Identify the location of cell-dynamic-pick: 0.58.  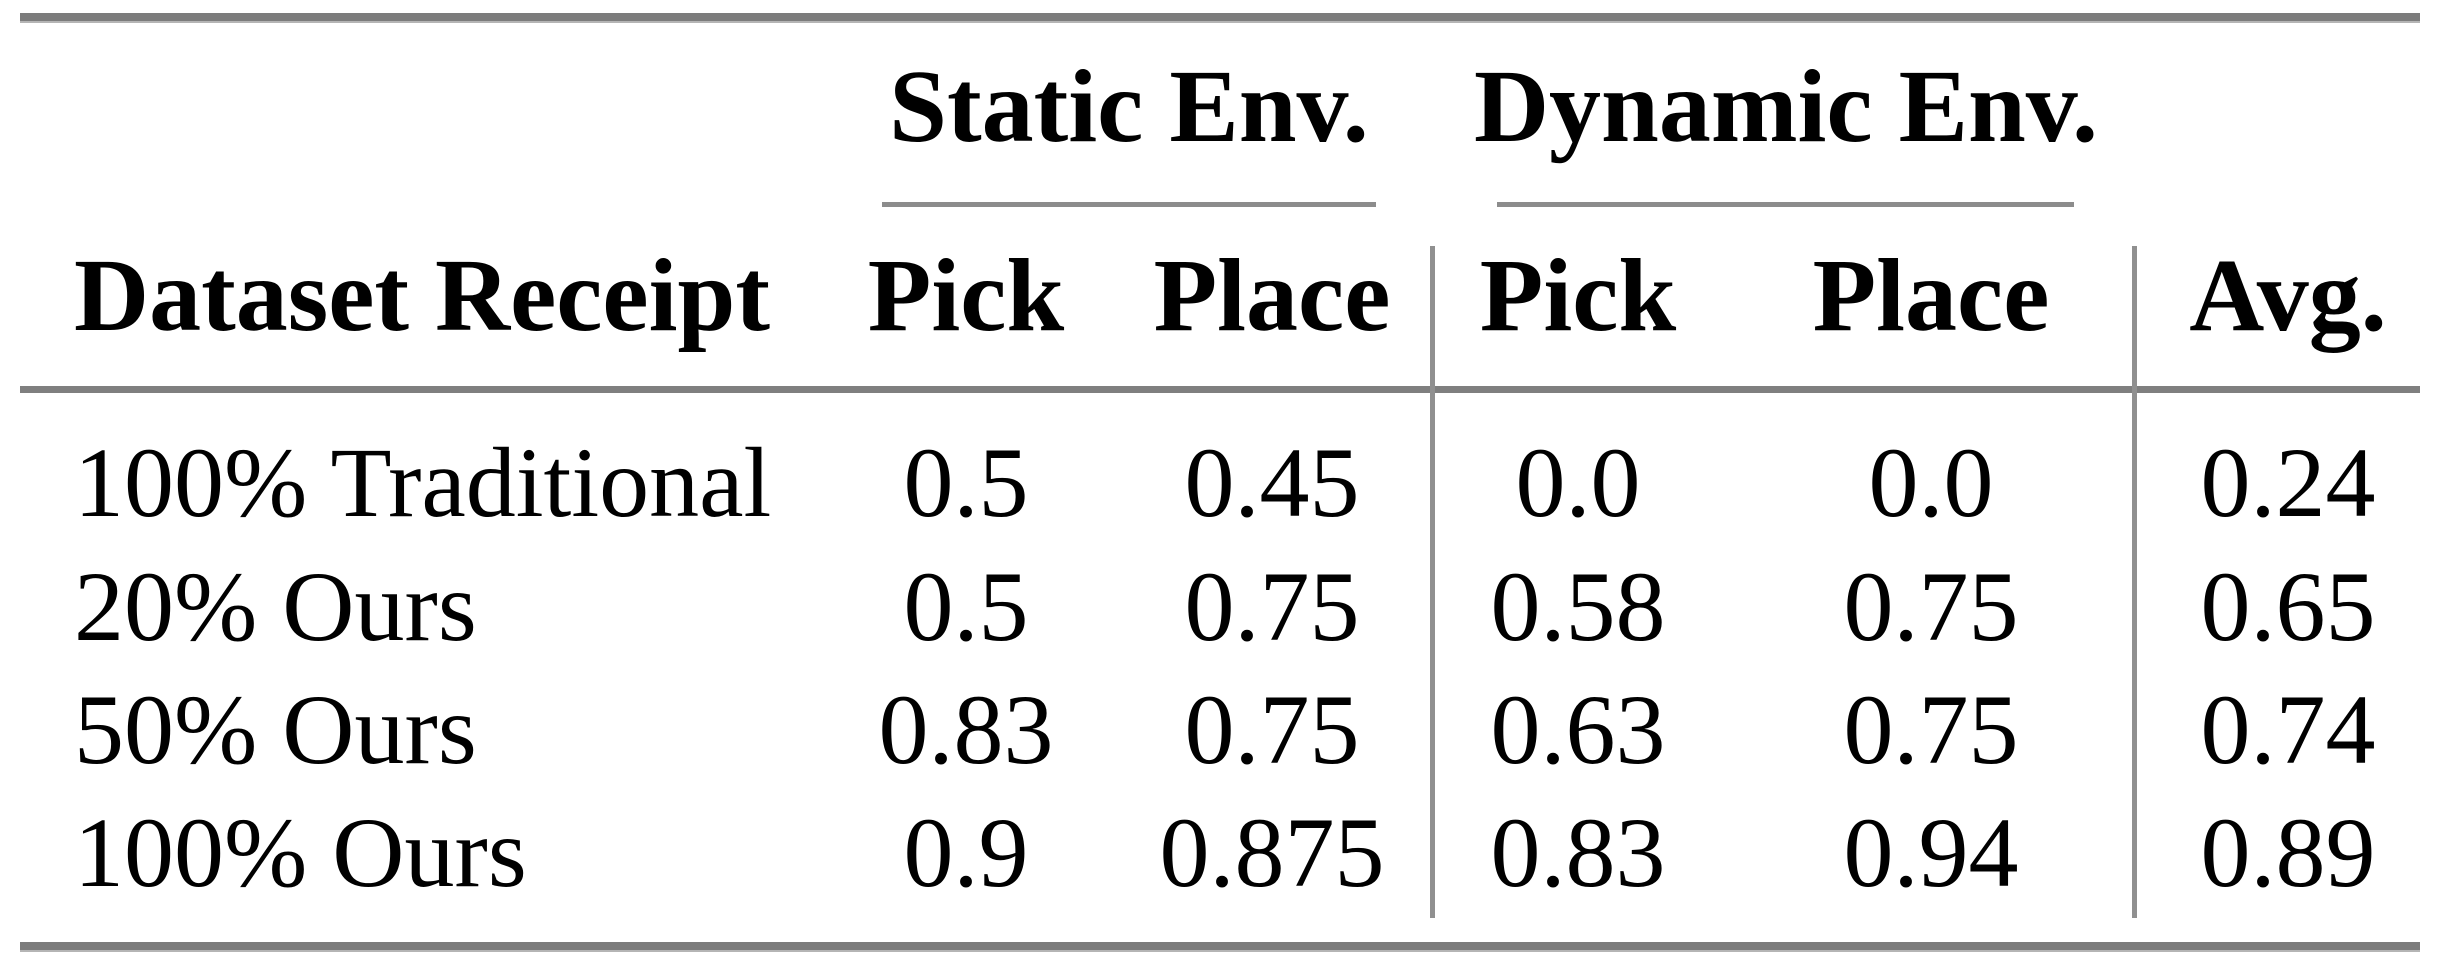
(1578, 606).